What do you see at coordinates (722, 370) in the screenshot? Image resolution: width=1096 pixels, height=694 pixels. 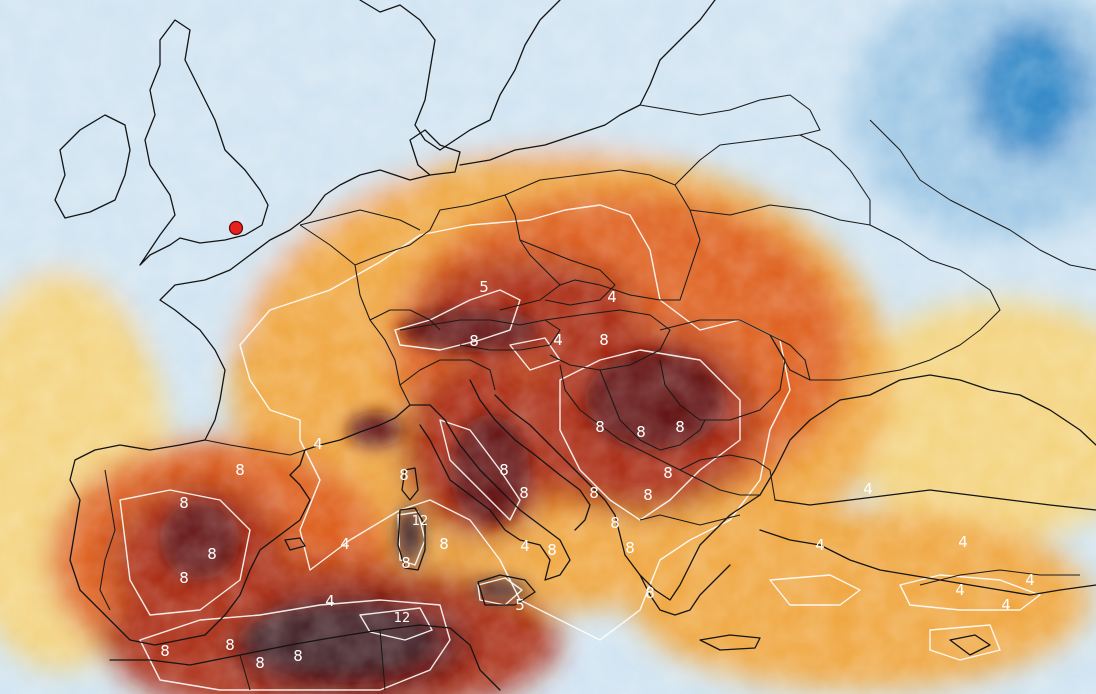 I see `border-romania` at bounding box center [722, 370].